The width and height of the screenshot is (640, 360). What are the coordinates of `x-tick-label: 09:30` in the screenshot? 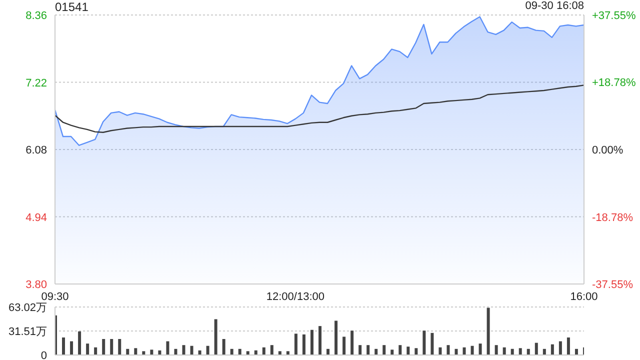 It's located at (55, 296).